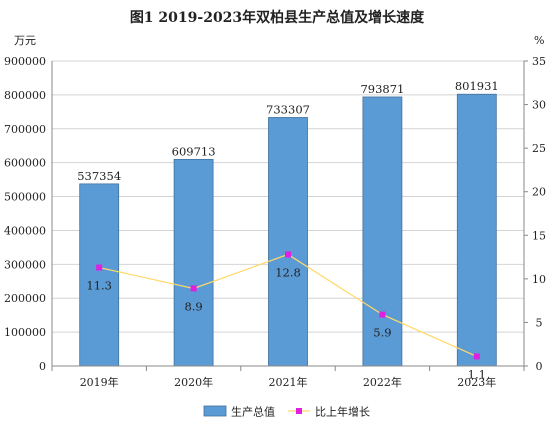 This screenshot has width=554, height=431. What do you see at coordinates (539, 61) in the screenshot?
I see `y-right-tick-label: 35` at bounding box center [539, 61].